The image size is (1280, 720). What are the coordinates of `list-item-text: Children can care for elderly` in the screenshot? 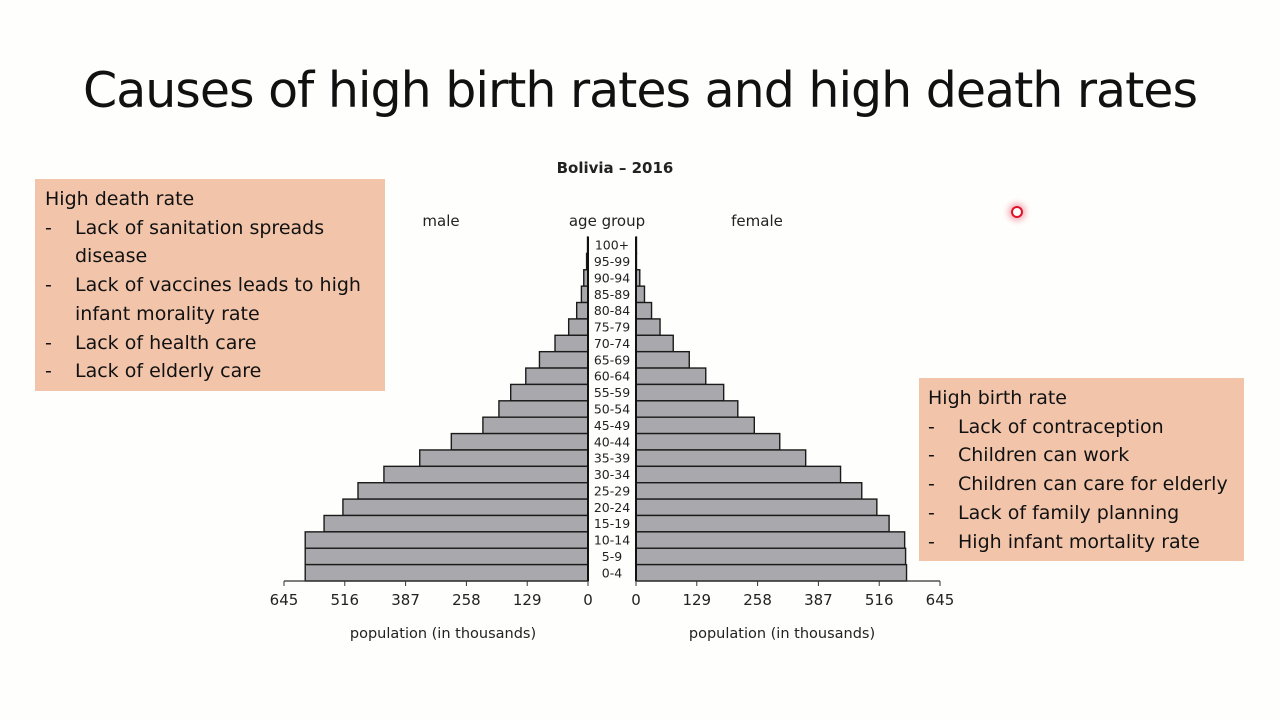 It's located at (1093, 484).